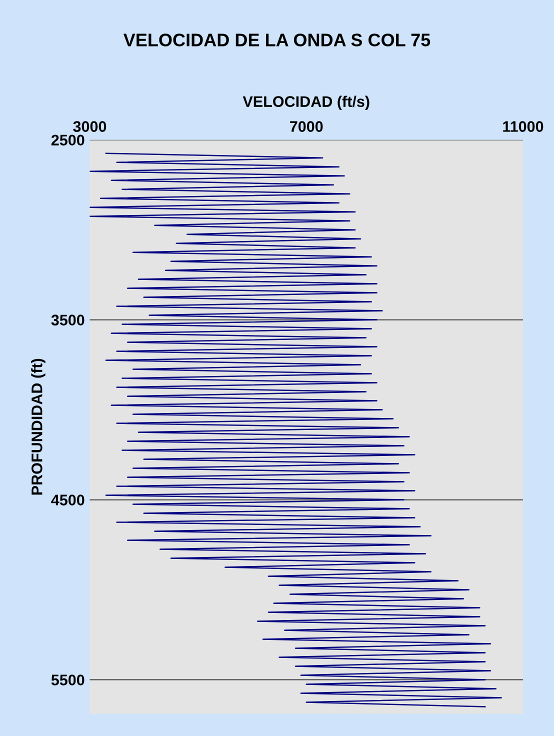  Describe the element at coordinates (67, 500) in the screenshot. I see `y-tick-label: 4500` at that location.